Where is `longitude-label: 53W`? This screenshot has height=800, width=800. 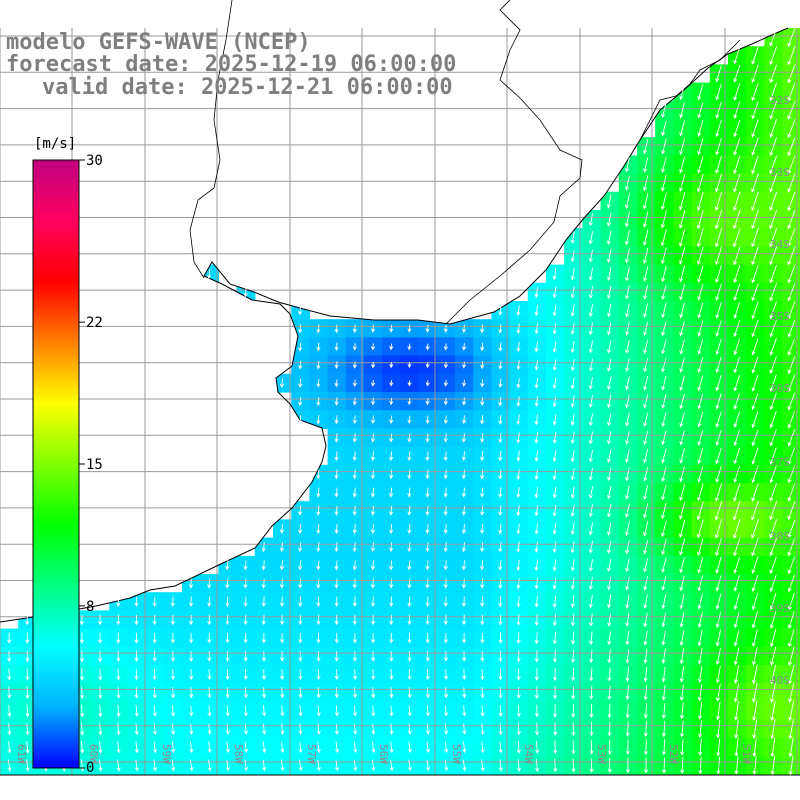 longitude-label: 53W is located at coordinates (601, 754).